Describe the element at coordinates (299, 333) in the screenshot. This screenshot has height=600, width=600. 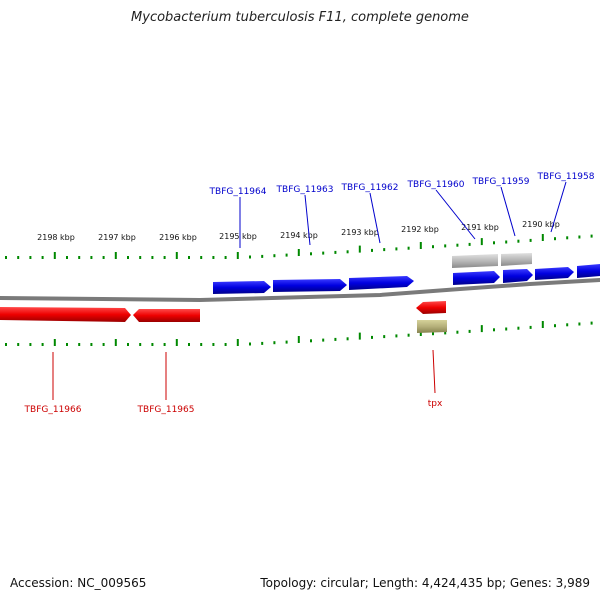
I see `inner-tick-row` at that location.